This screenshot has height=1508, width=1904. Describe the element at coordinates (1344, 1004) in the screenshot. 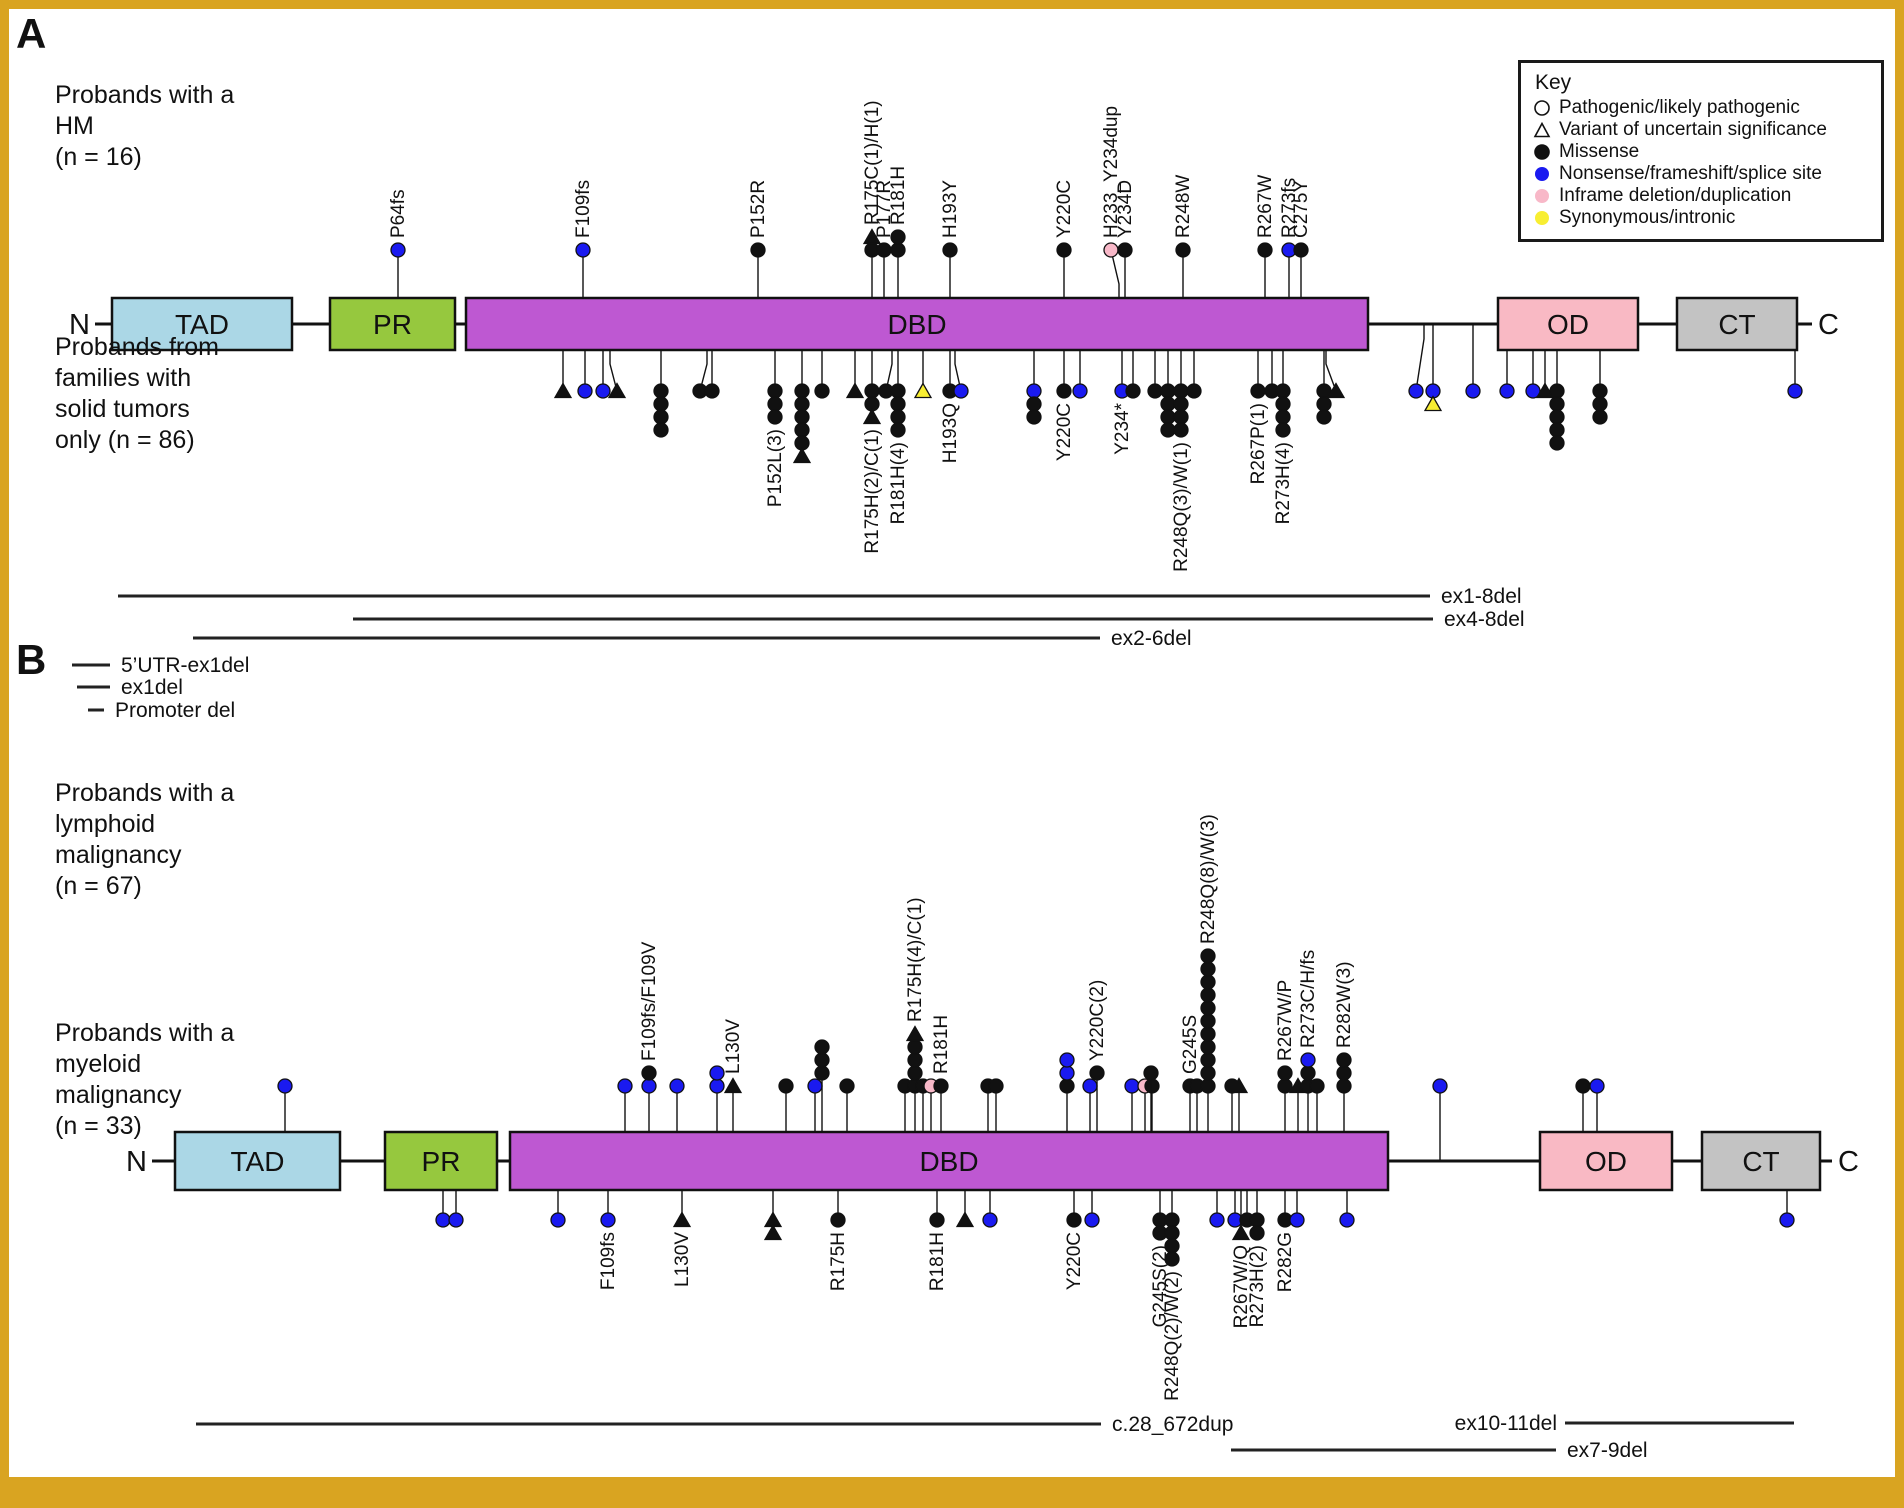

I see `variant-label: R282W(3)` at that location.